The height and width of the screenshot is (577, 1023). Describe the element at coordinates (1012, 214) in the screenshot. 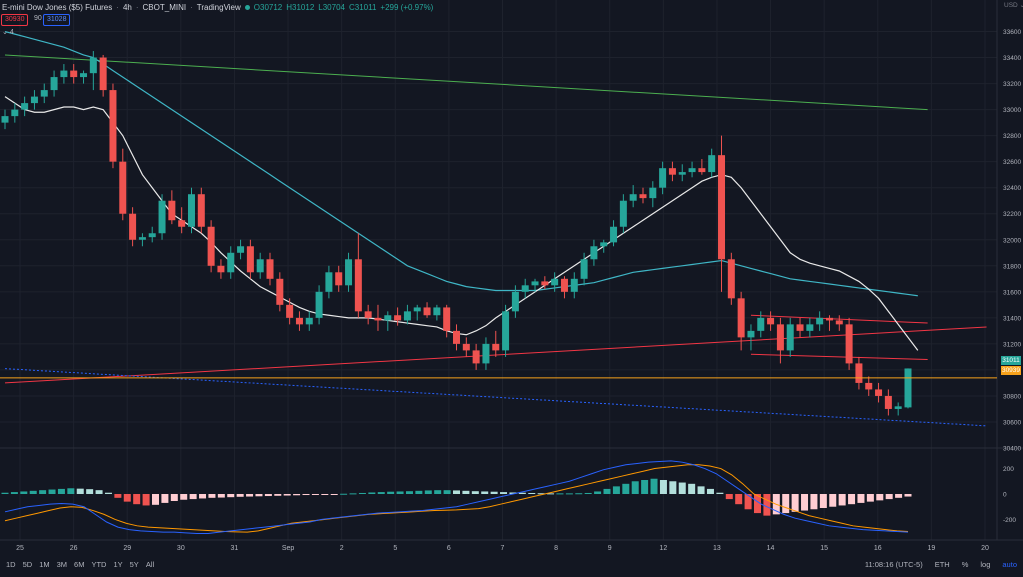

I see `price-tick-label: 32200` at that location.